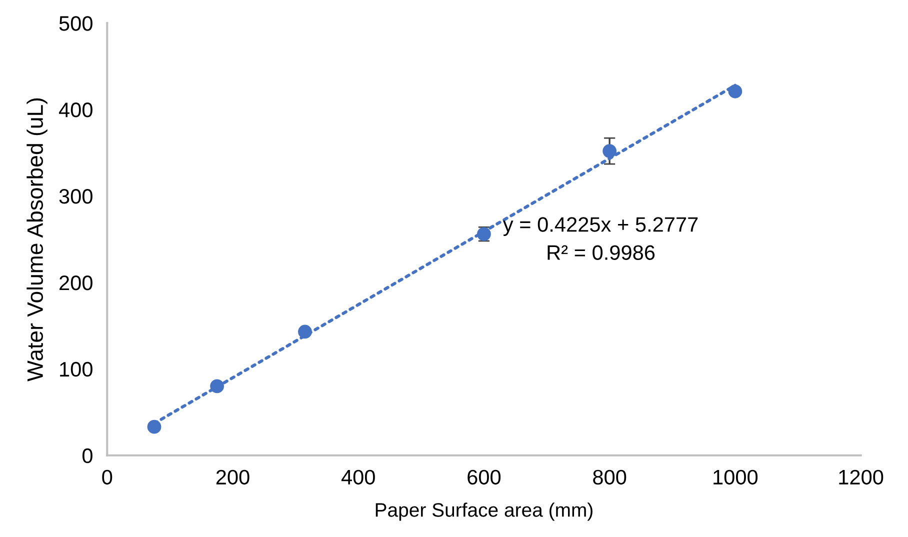 Image resolution: width=908 pixels, height=537 pixels. Describe the element at coordinates (736, 477) in the screenshot. I see `x-tick-label: 1000` at that location.